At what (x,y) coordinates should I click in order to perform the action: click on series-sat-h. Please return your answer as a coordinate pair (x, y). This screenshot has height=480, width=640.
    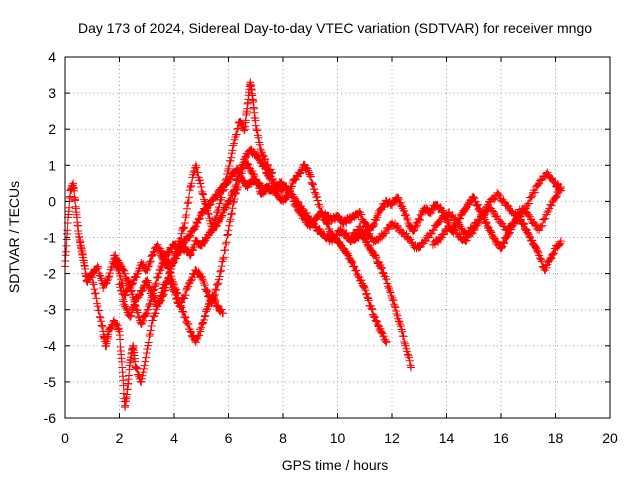
    Looking at the image, I should click on (496, 215).